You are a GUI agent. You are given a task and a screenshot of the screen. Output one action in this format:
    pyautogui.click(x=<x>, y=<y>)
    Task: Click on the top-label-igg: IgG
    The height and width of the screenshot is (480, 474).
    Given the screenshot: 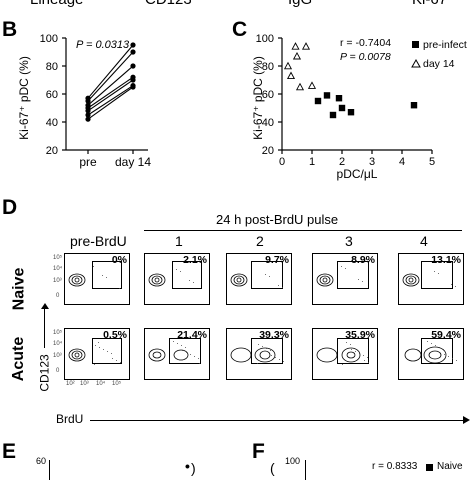 What is the action you would take?
    pyautogui.click(x=300, y=4)
    